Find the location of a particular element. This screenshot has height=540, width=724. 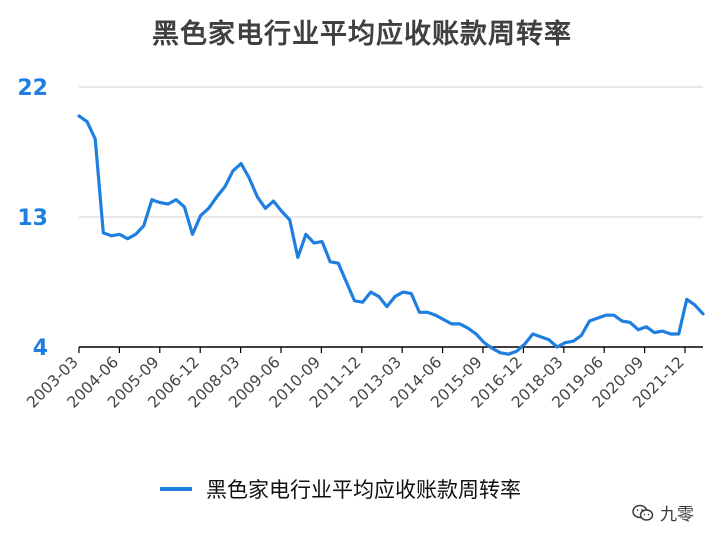

y-tick-label: 4 is located at coordinates (40, 348).